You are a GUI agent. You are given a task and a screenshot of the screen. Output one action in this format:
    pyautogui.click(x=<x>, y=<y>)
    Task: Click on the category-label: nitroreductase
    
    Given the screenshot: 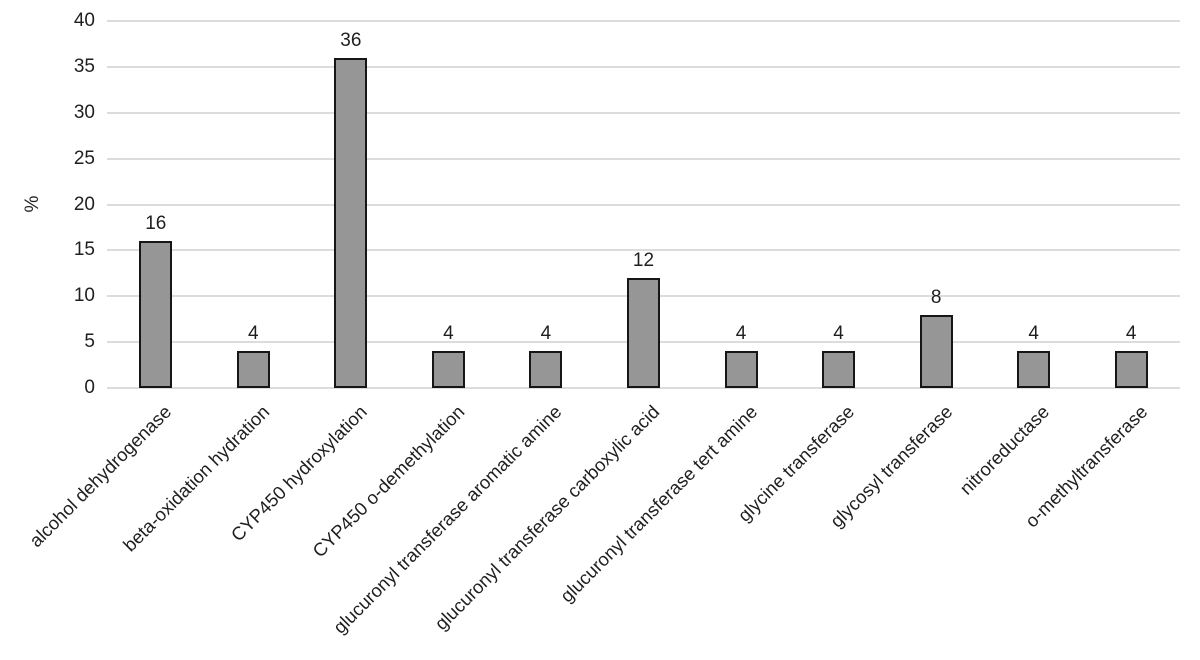 What is the action you would take?
    pyautogui.click(x=1004, y=450)
    